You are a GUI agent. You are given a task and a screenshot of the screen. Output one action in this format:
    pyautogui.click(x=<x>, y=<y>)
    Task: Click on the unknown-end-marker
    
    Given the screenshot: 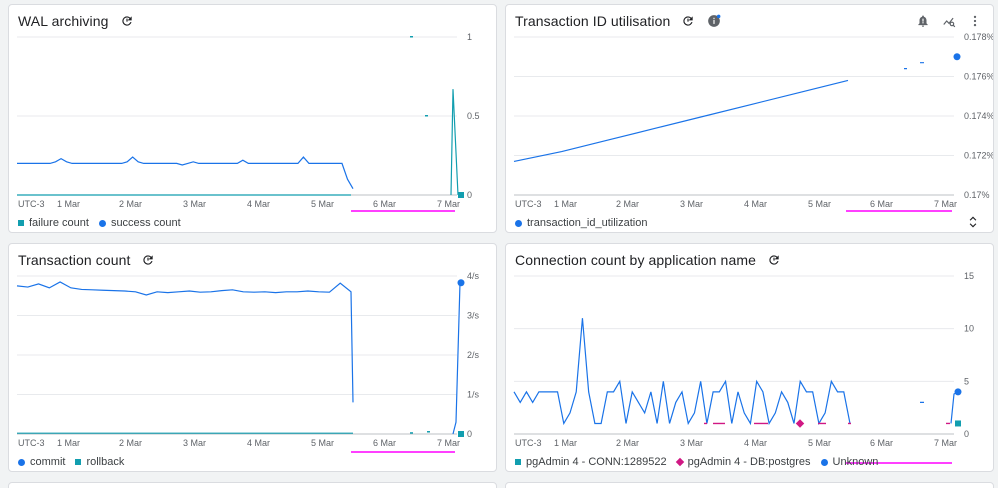 What is the action you would take?
    pyautogui.click(x=958, y=392)
    